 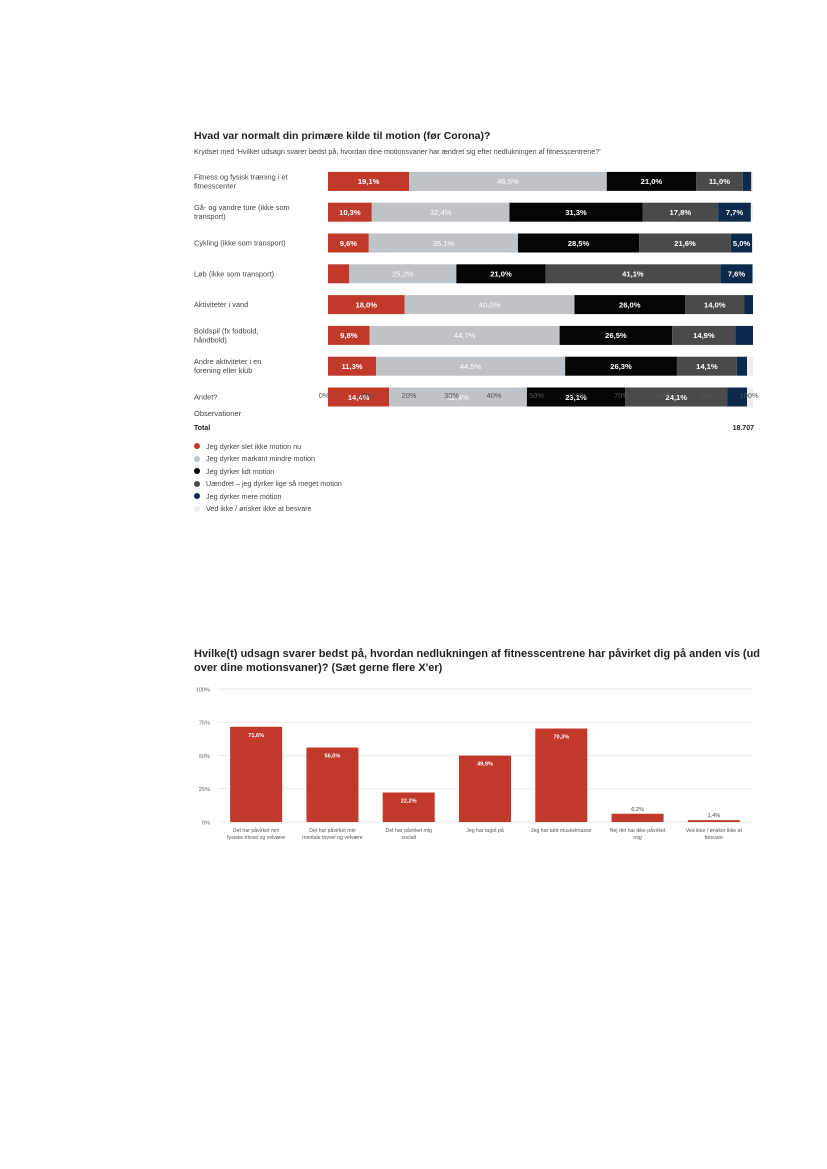 I want to click on data-label: 46,5%, so click(x=508, y=181).